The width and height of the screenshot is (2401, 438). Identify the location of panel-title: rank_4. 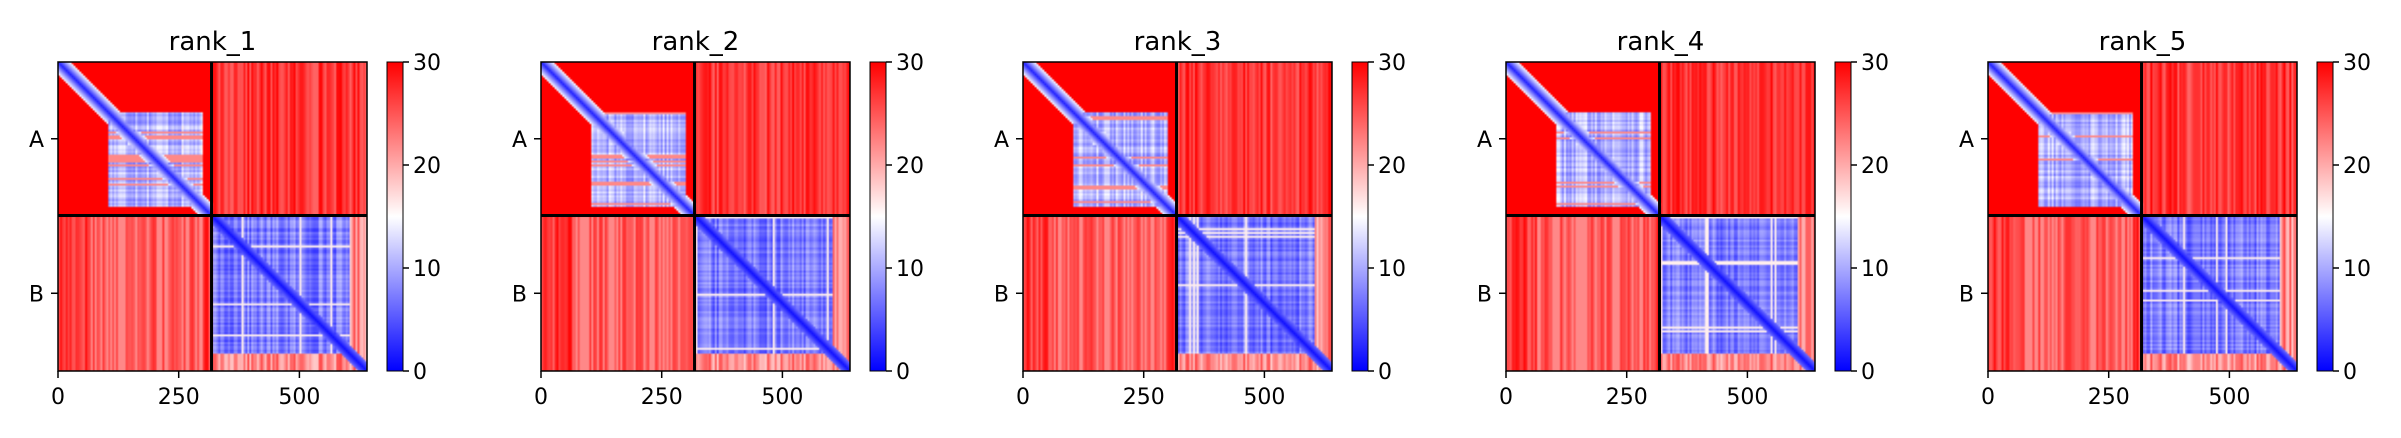
(1661, 42).